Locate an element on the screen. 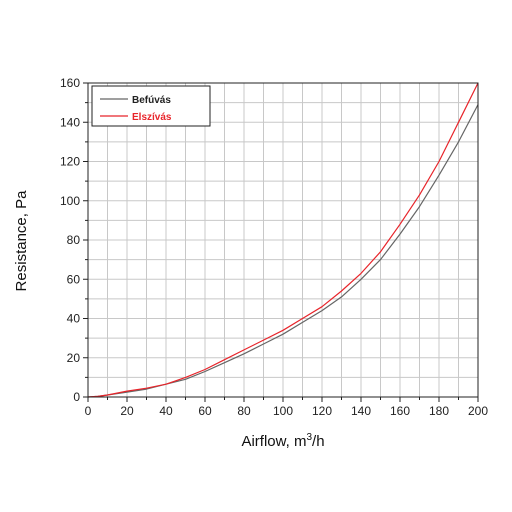 This screenshot has height=512, width=512. y-tick-label: 120 is located at coordinates (70, 162).